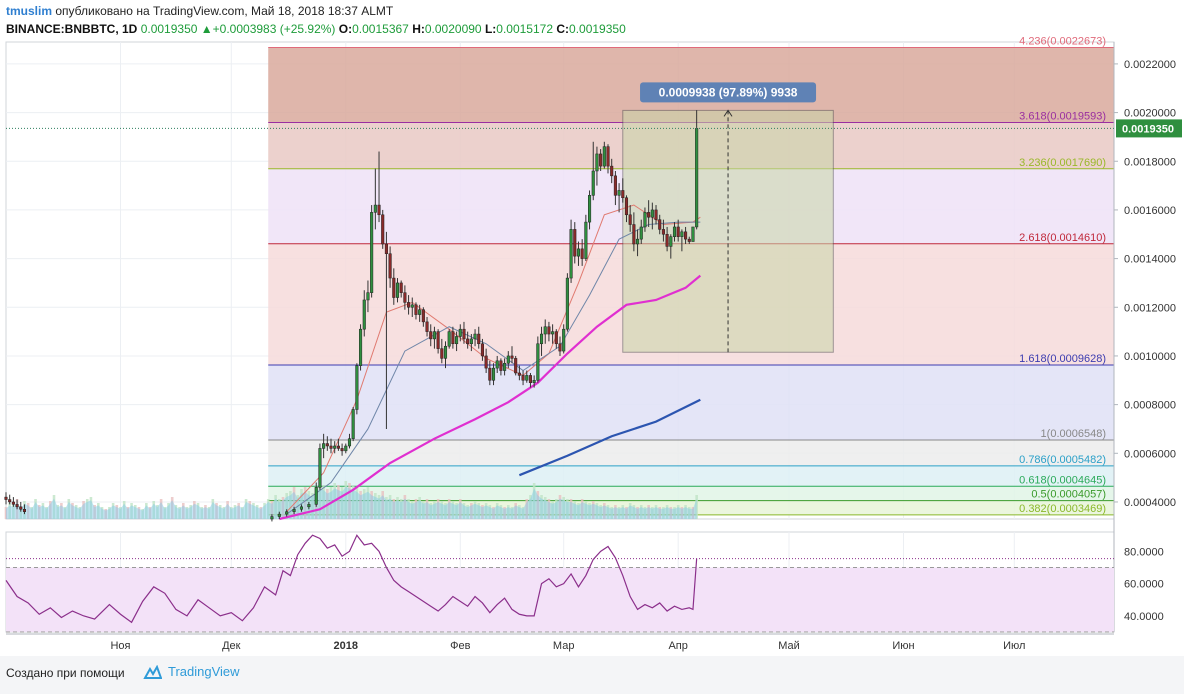 Image resolution: width=1184 pixels, height=694 pixels. I want to click on rsi-tick-label: 80.0000, so click(1144, 552).